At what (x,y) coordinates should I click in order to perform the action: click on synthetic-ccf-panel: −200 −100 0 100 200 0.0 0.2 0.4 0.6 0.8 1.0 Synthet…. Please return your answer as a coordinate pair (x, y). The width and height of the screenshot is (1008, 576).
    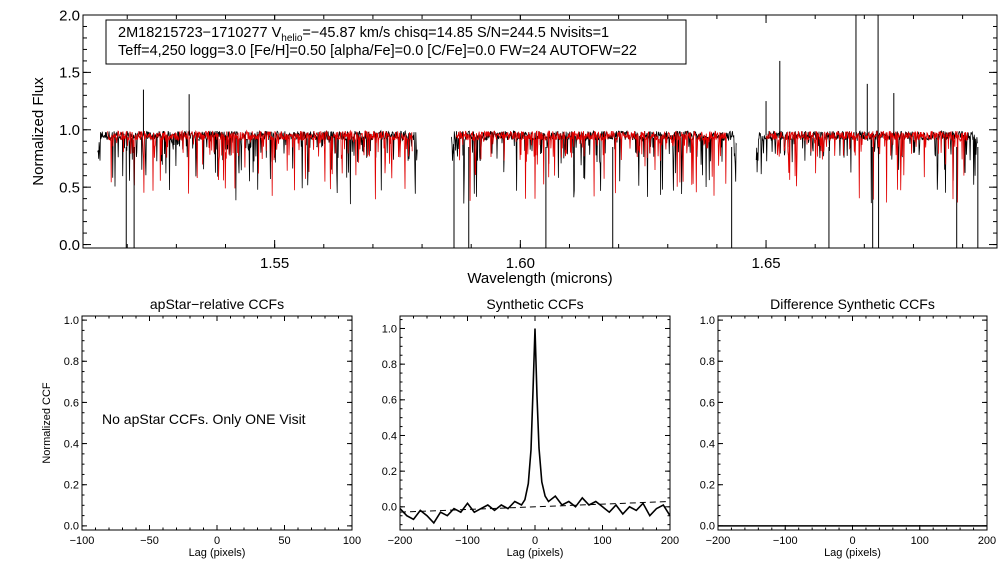
    Looking at the image, I should click on (530, 427).